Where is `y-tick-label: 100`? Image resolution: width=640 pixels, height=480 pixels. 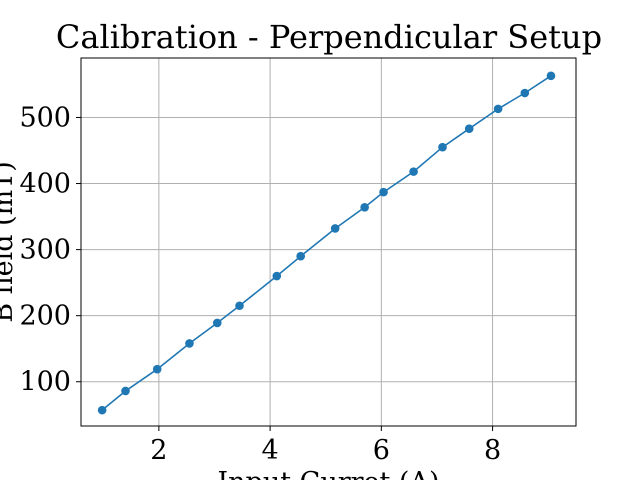 y-tick-label: 100 is located at coordinates (45, 382).